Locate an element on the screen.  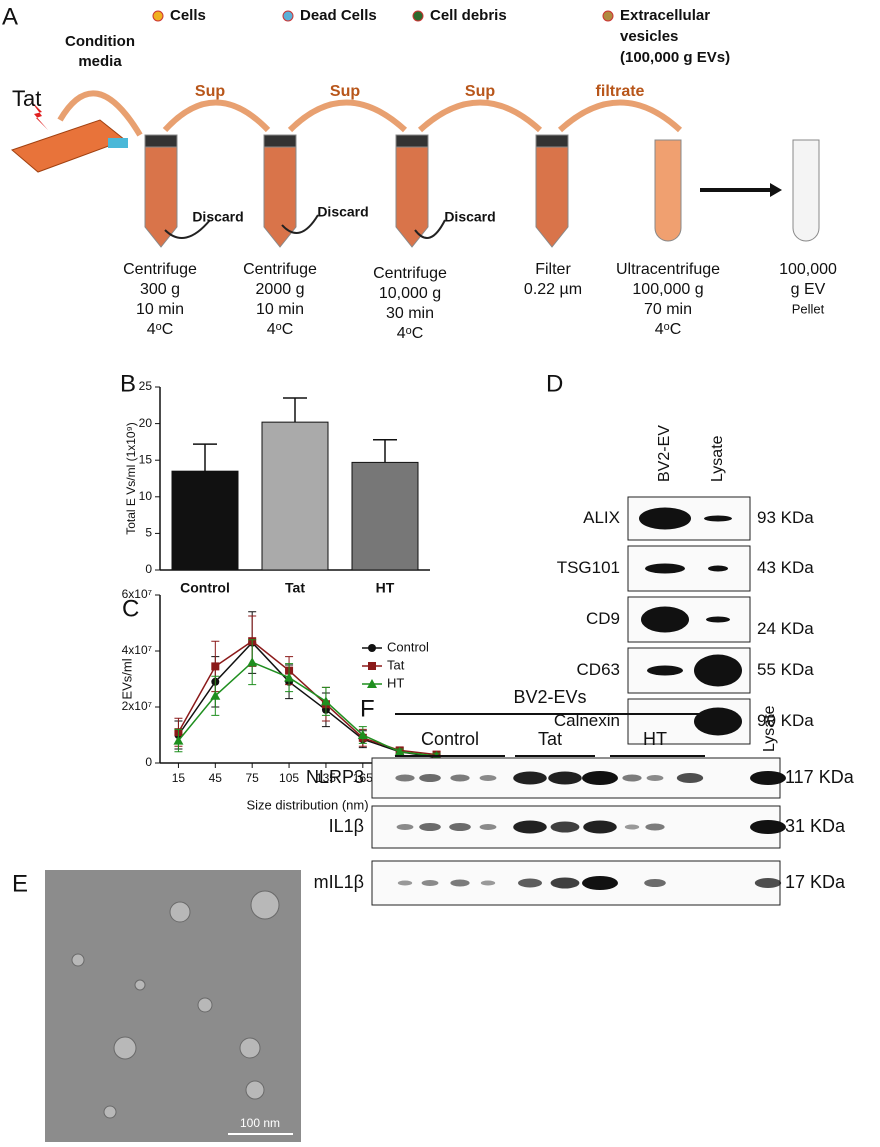
row-label: mIL1β is located at coordinates (339, 882).